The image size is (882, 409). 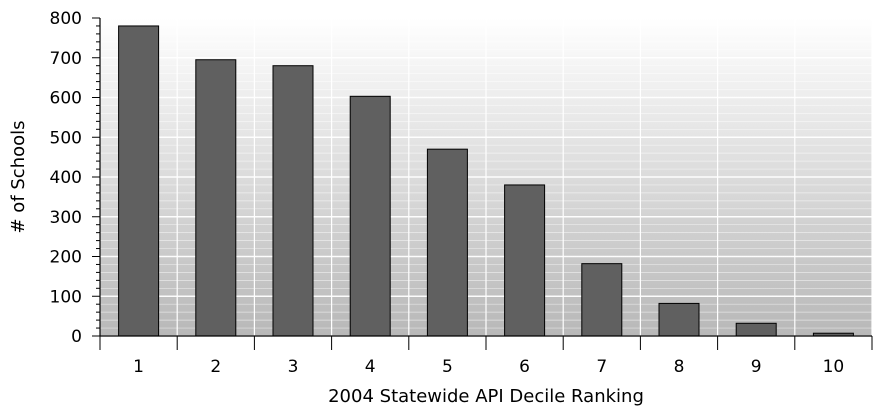 What do you see at coordinates (66, 258) in the screenshot?
I see `y-tick-label: 200` at bounding box center [66, 258].